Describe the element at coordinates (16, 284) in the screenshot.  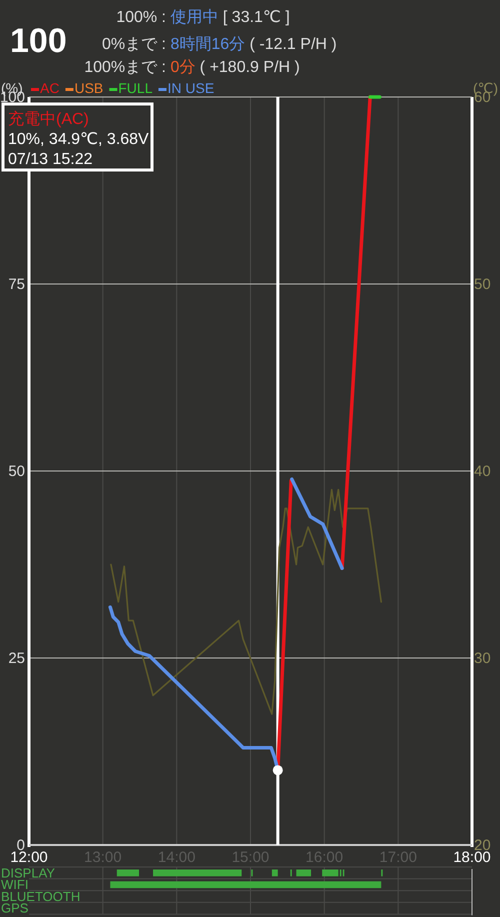
I see `y-tick-label: 75` at that location.